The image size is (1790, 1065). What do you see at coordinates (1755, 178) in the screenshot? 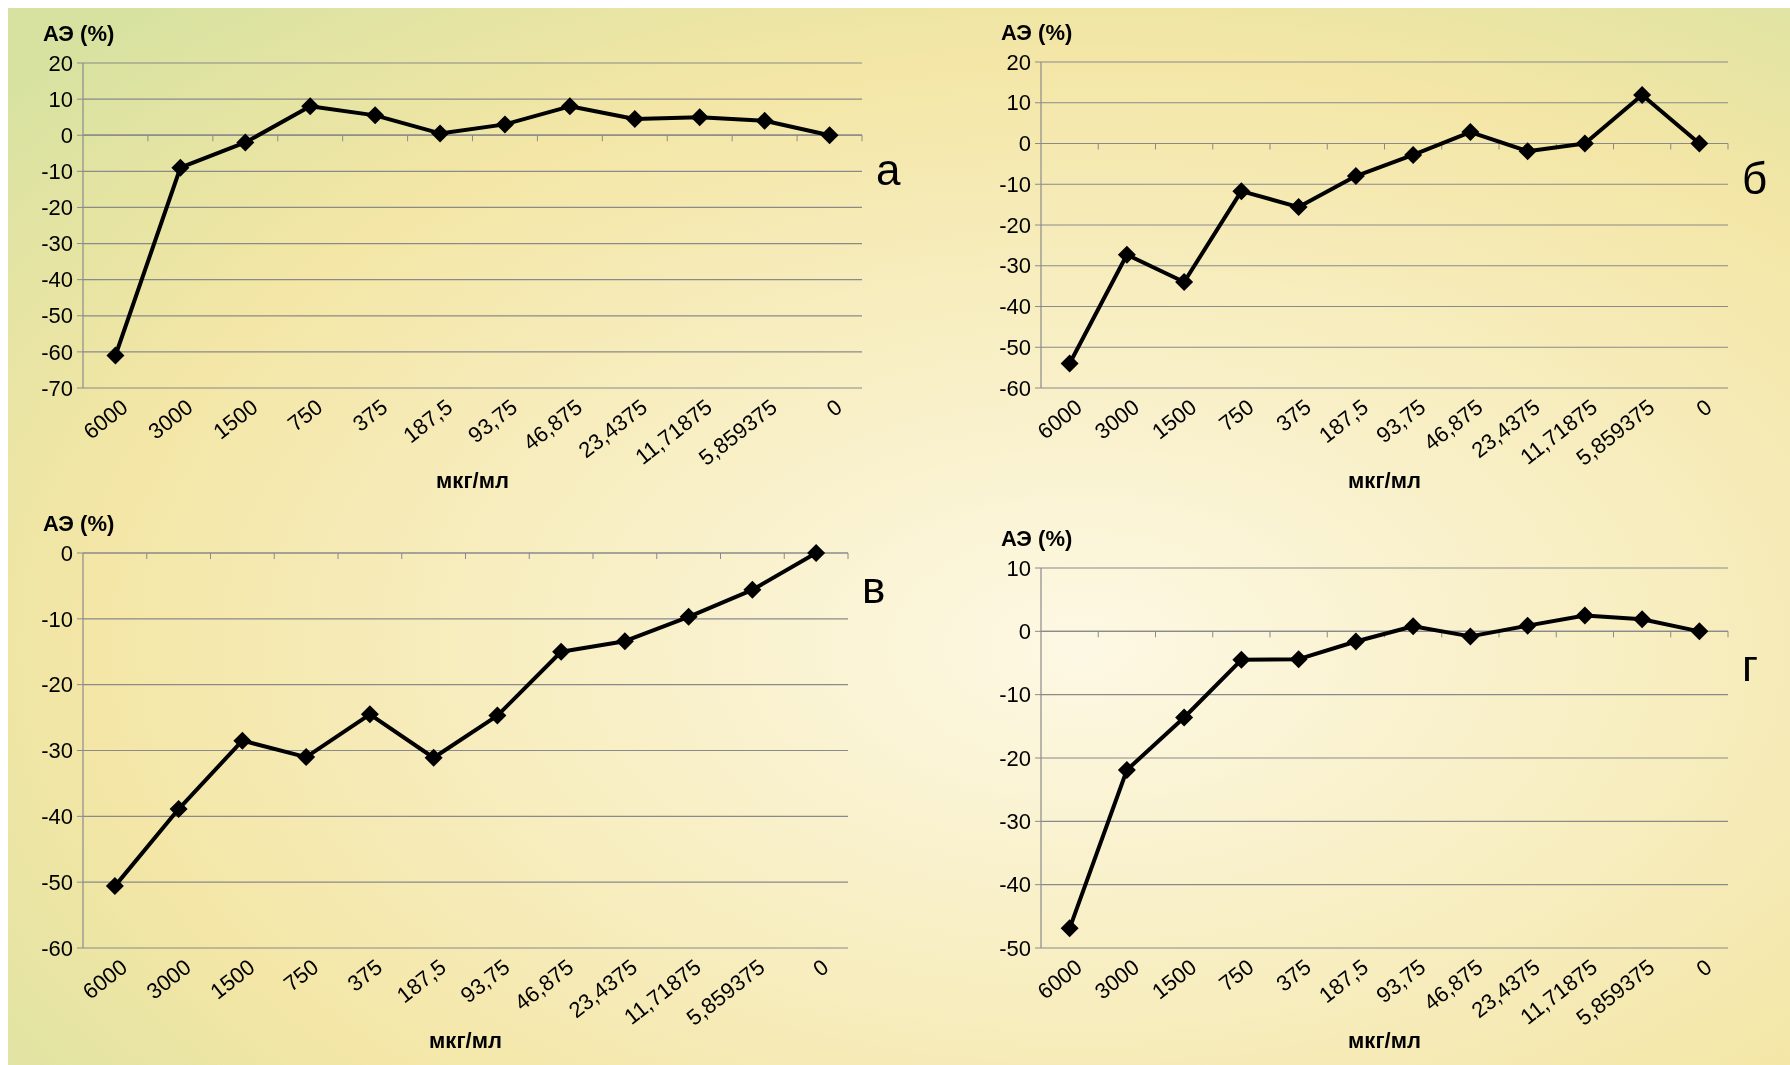
I see `text: б` at bounding box center [1755, 178].